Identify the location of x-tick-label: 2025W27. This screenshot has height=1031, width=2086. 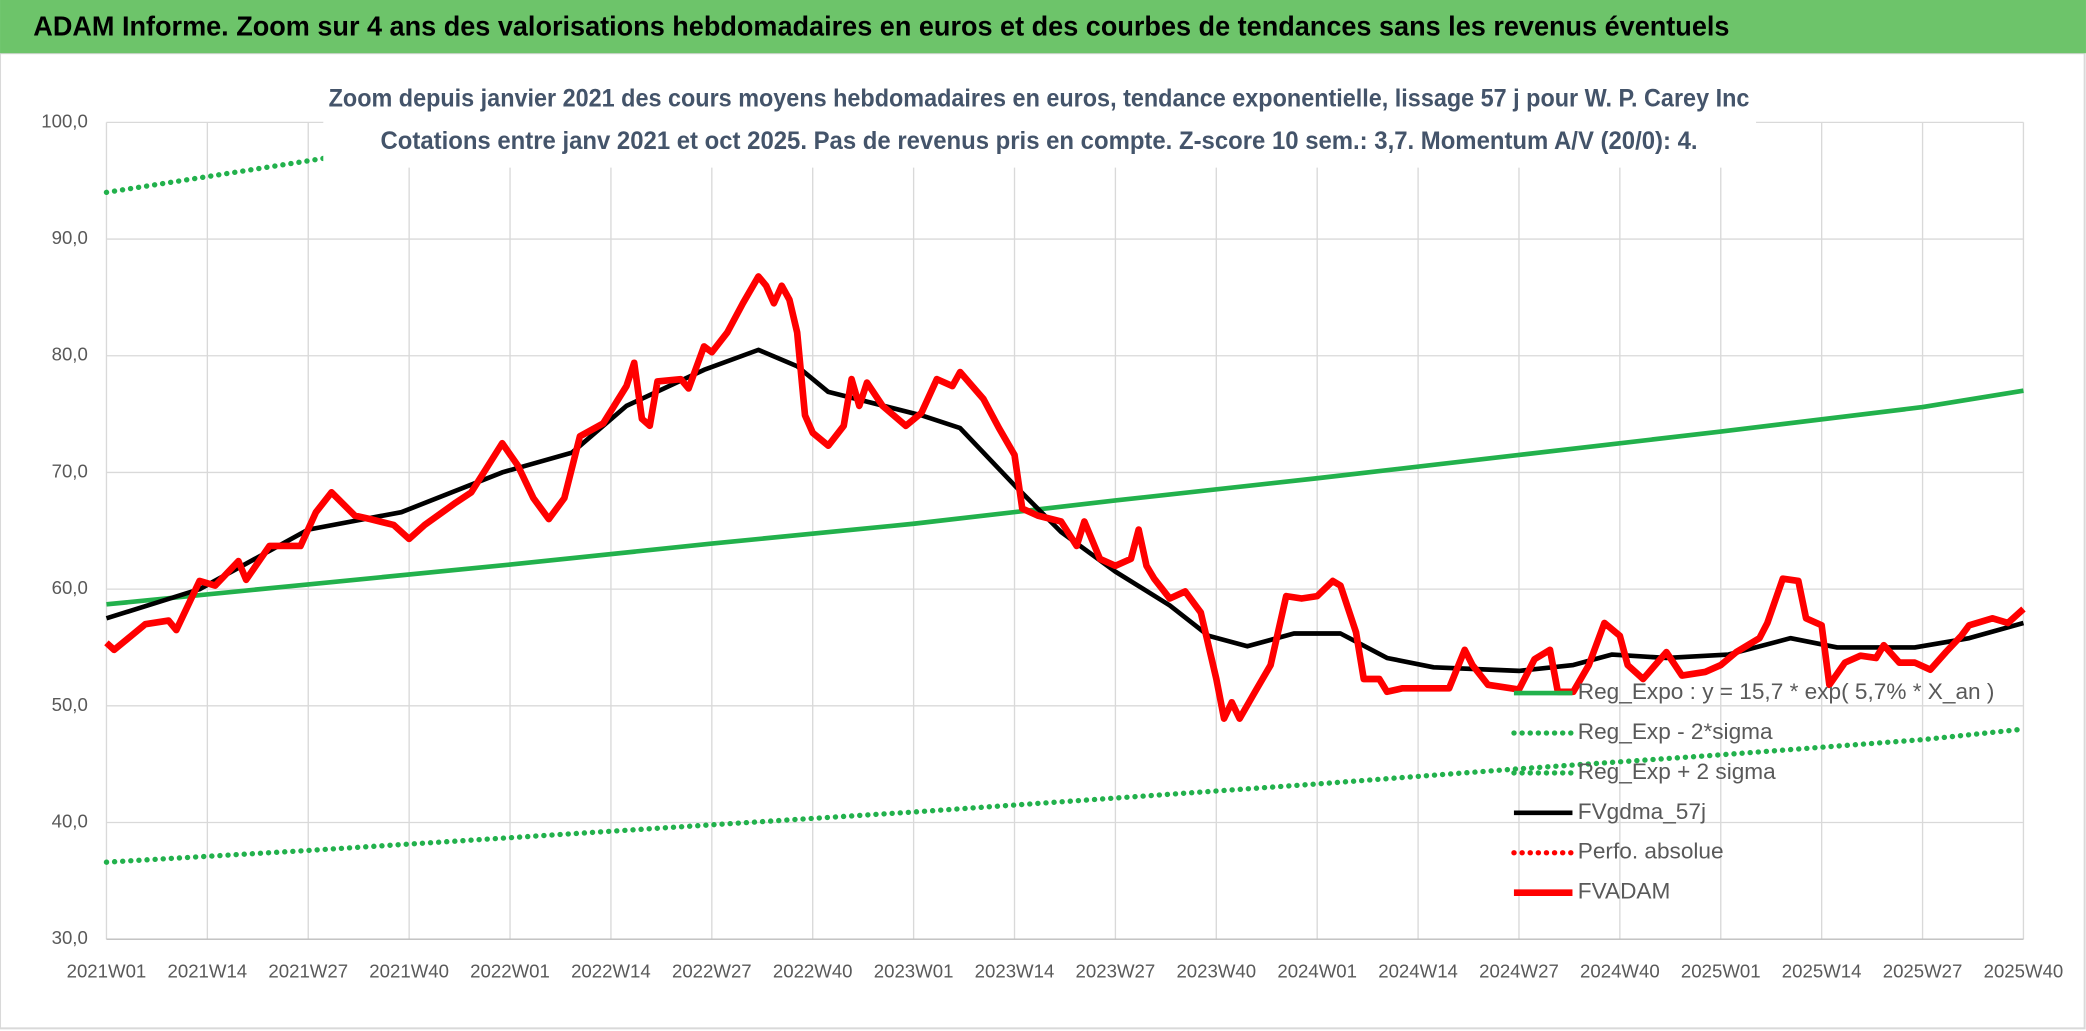
(1923, 970).